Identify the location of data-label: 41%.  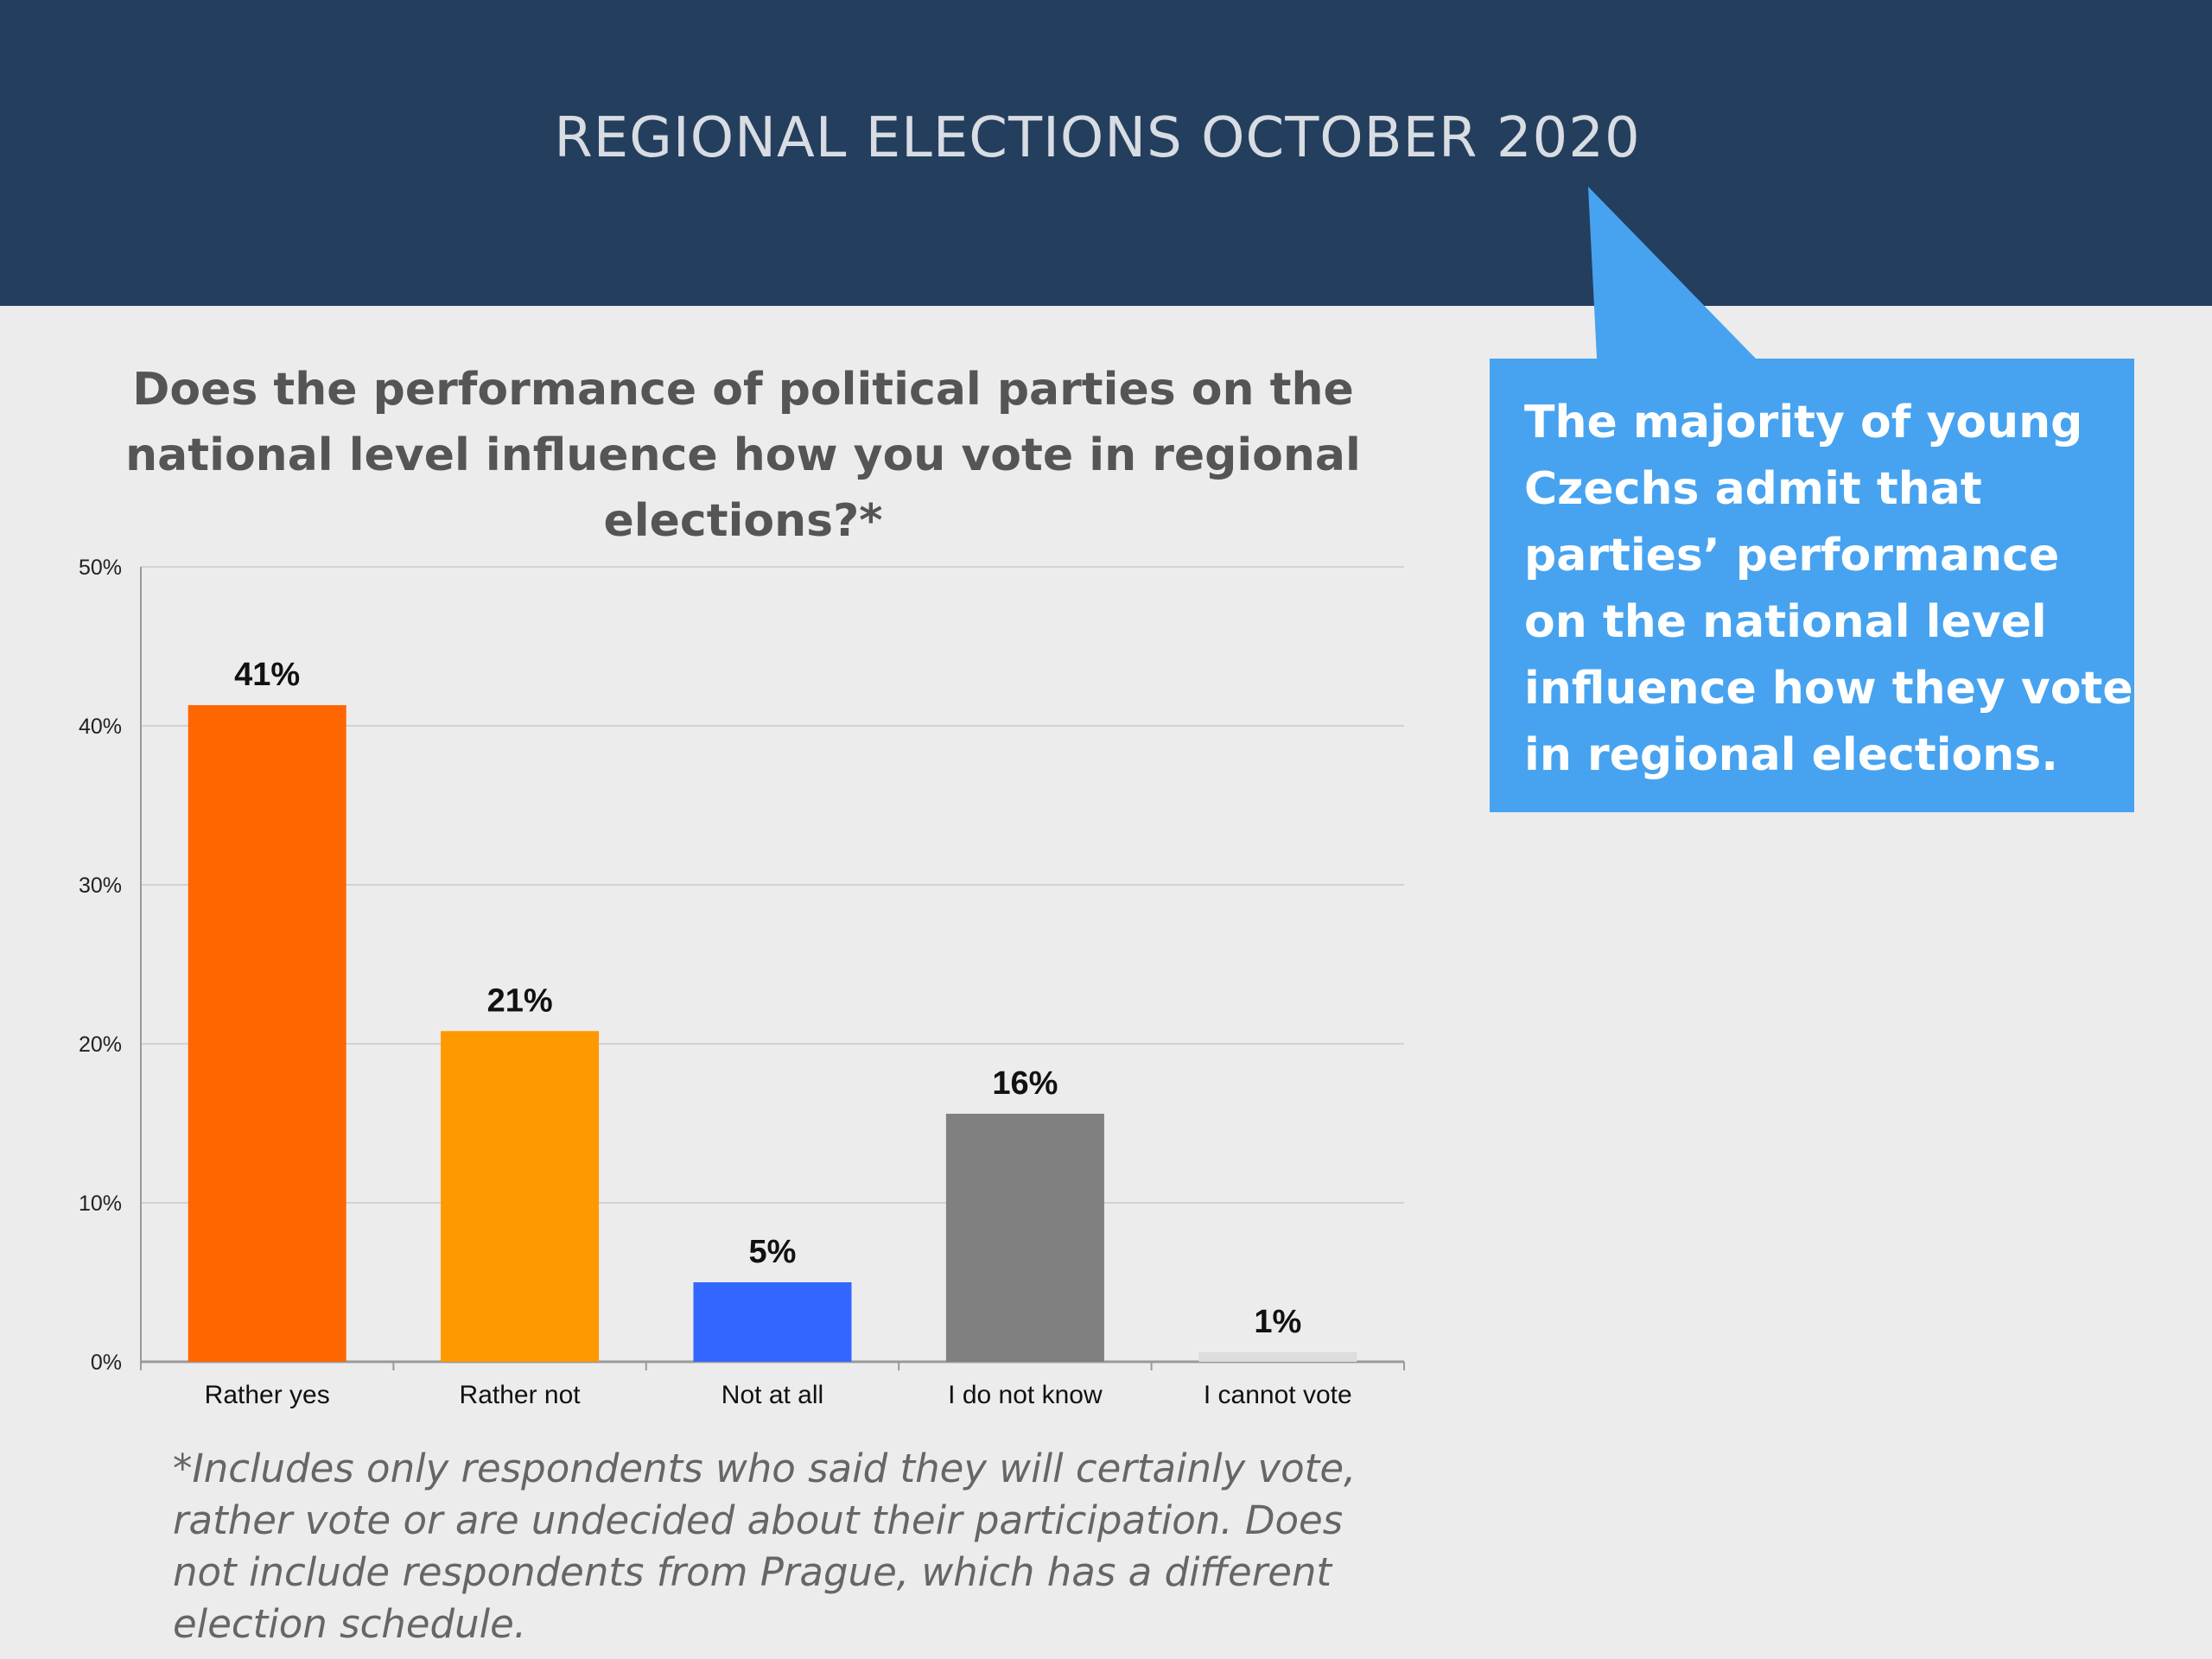
(267, 675).